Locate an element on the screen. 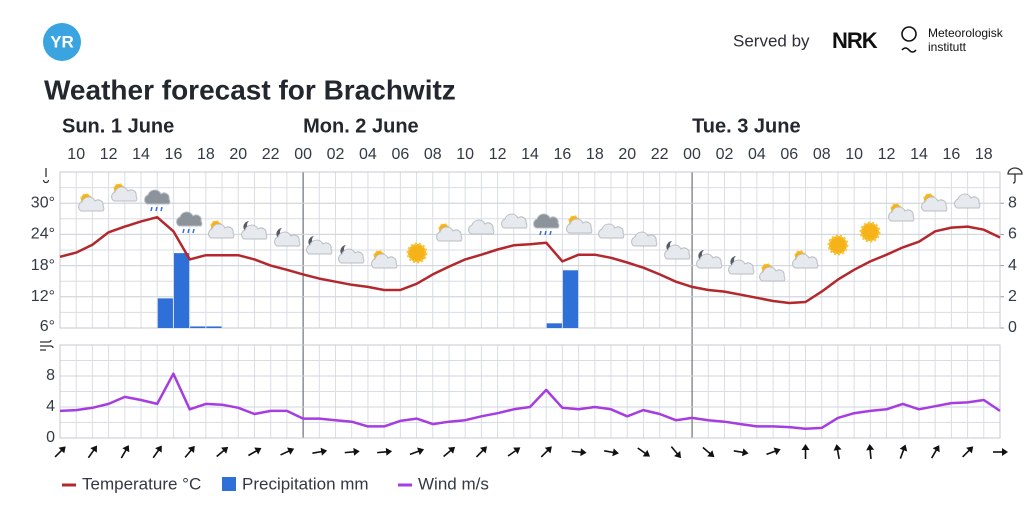 The height and width of the screenshot is (512, 1024). precip-tick-label: 0 is located at coordinates (1012, 327).